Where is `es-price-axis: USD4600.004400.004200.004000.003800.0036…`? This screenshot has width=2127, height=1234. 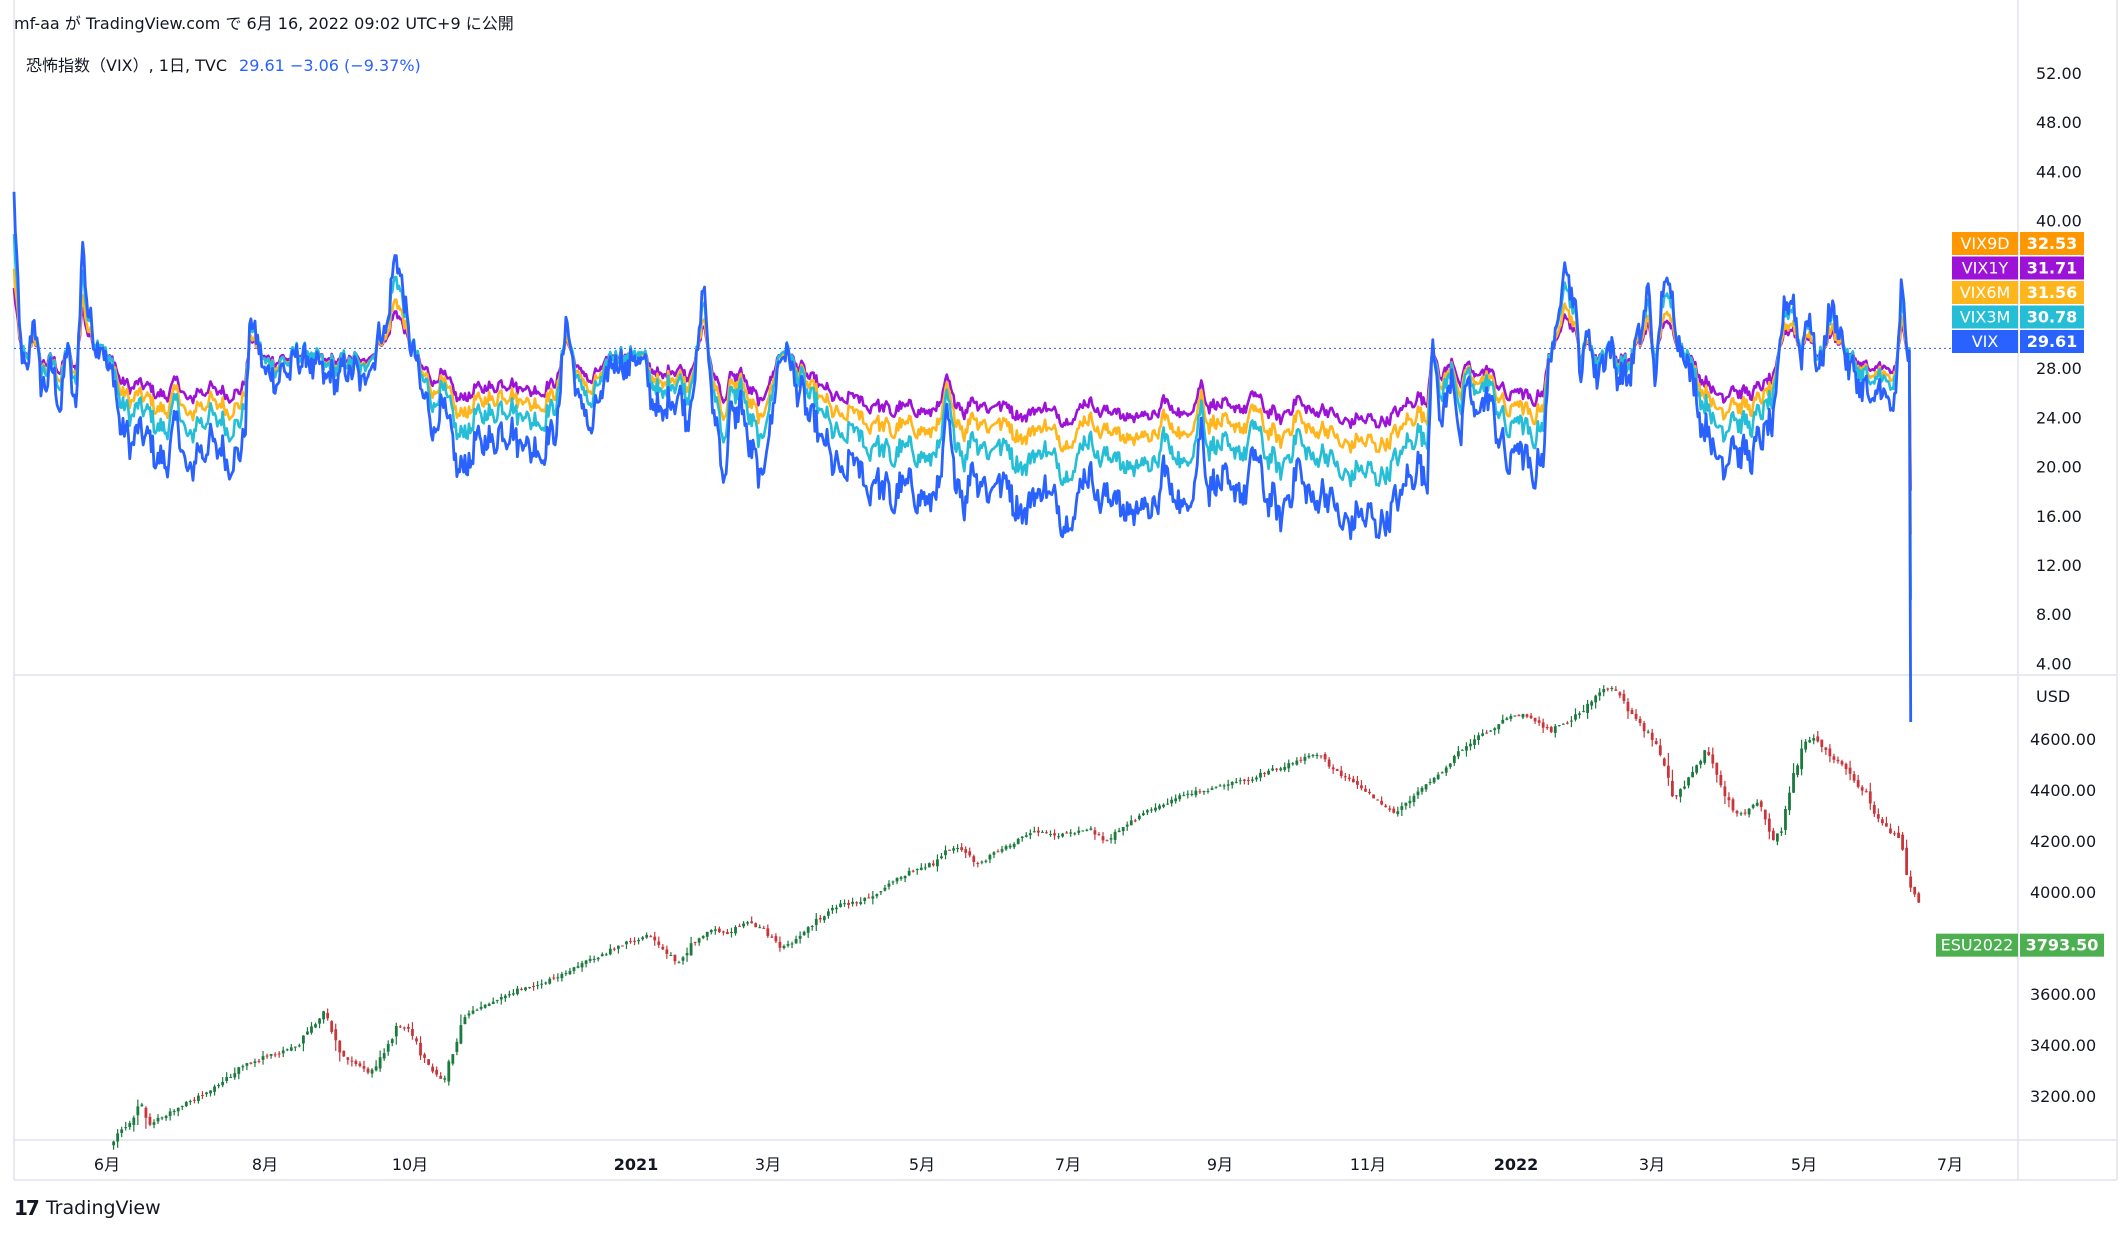 es-price-axis: USD4600.004400.004200.004000.003800.0036… is located at coordinates (2063, 896).